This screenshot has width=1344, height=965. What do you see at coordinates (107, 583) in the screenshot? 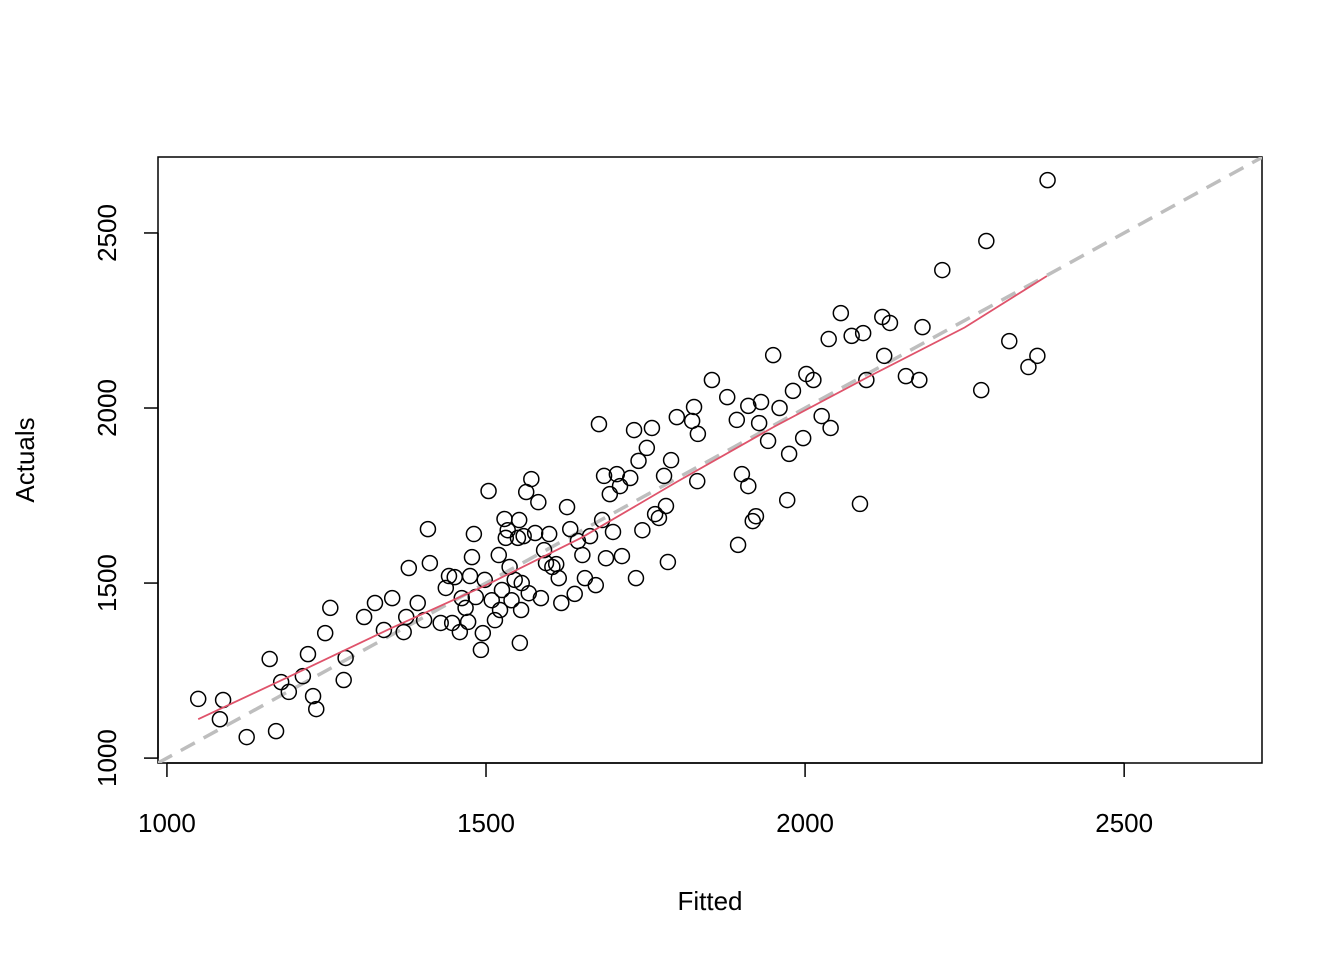
I see `y-tick-label: 1500` at bounding box center [107, 583].